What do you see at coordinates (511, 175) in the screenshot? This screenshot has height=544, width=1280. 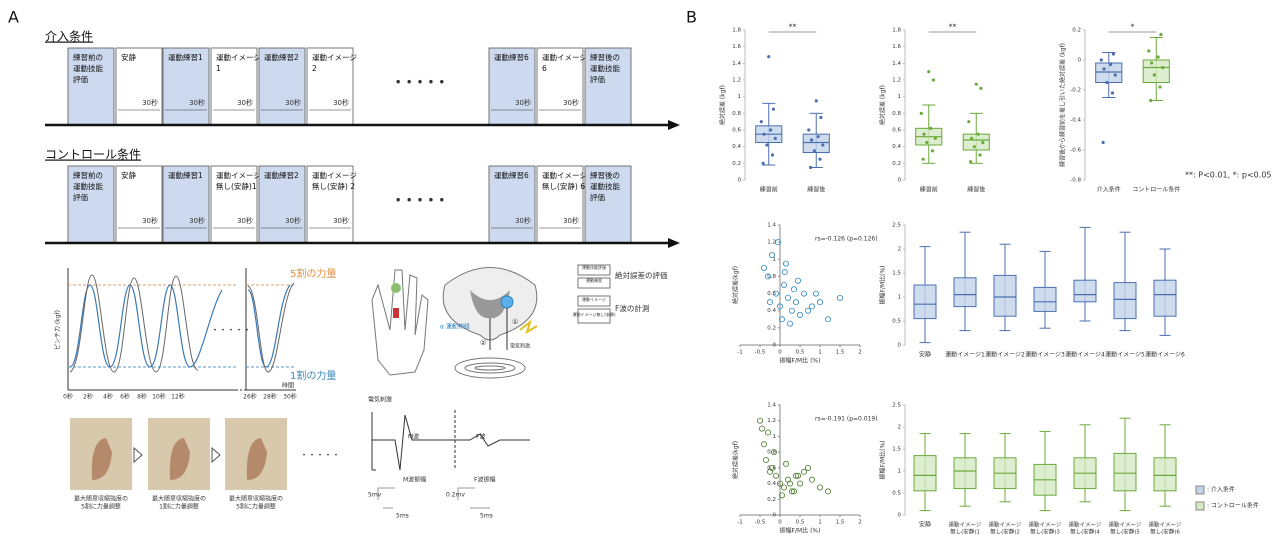 I see `block-label: 運動練習6` at bounding box center [511, 175].